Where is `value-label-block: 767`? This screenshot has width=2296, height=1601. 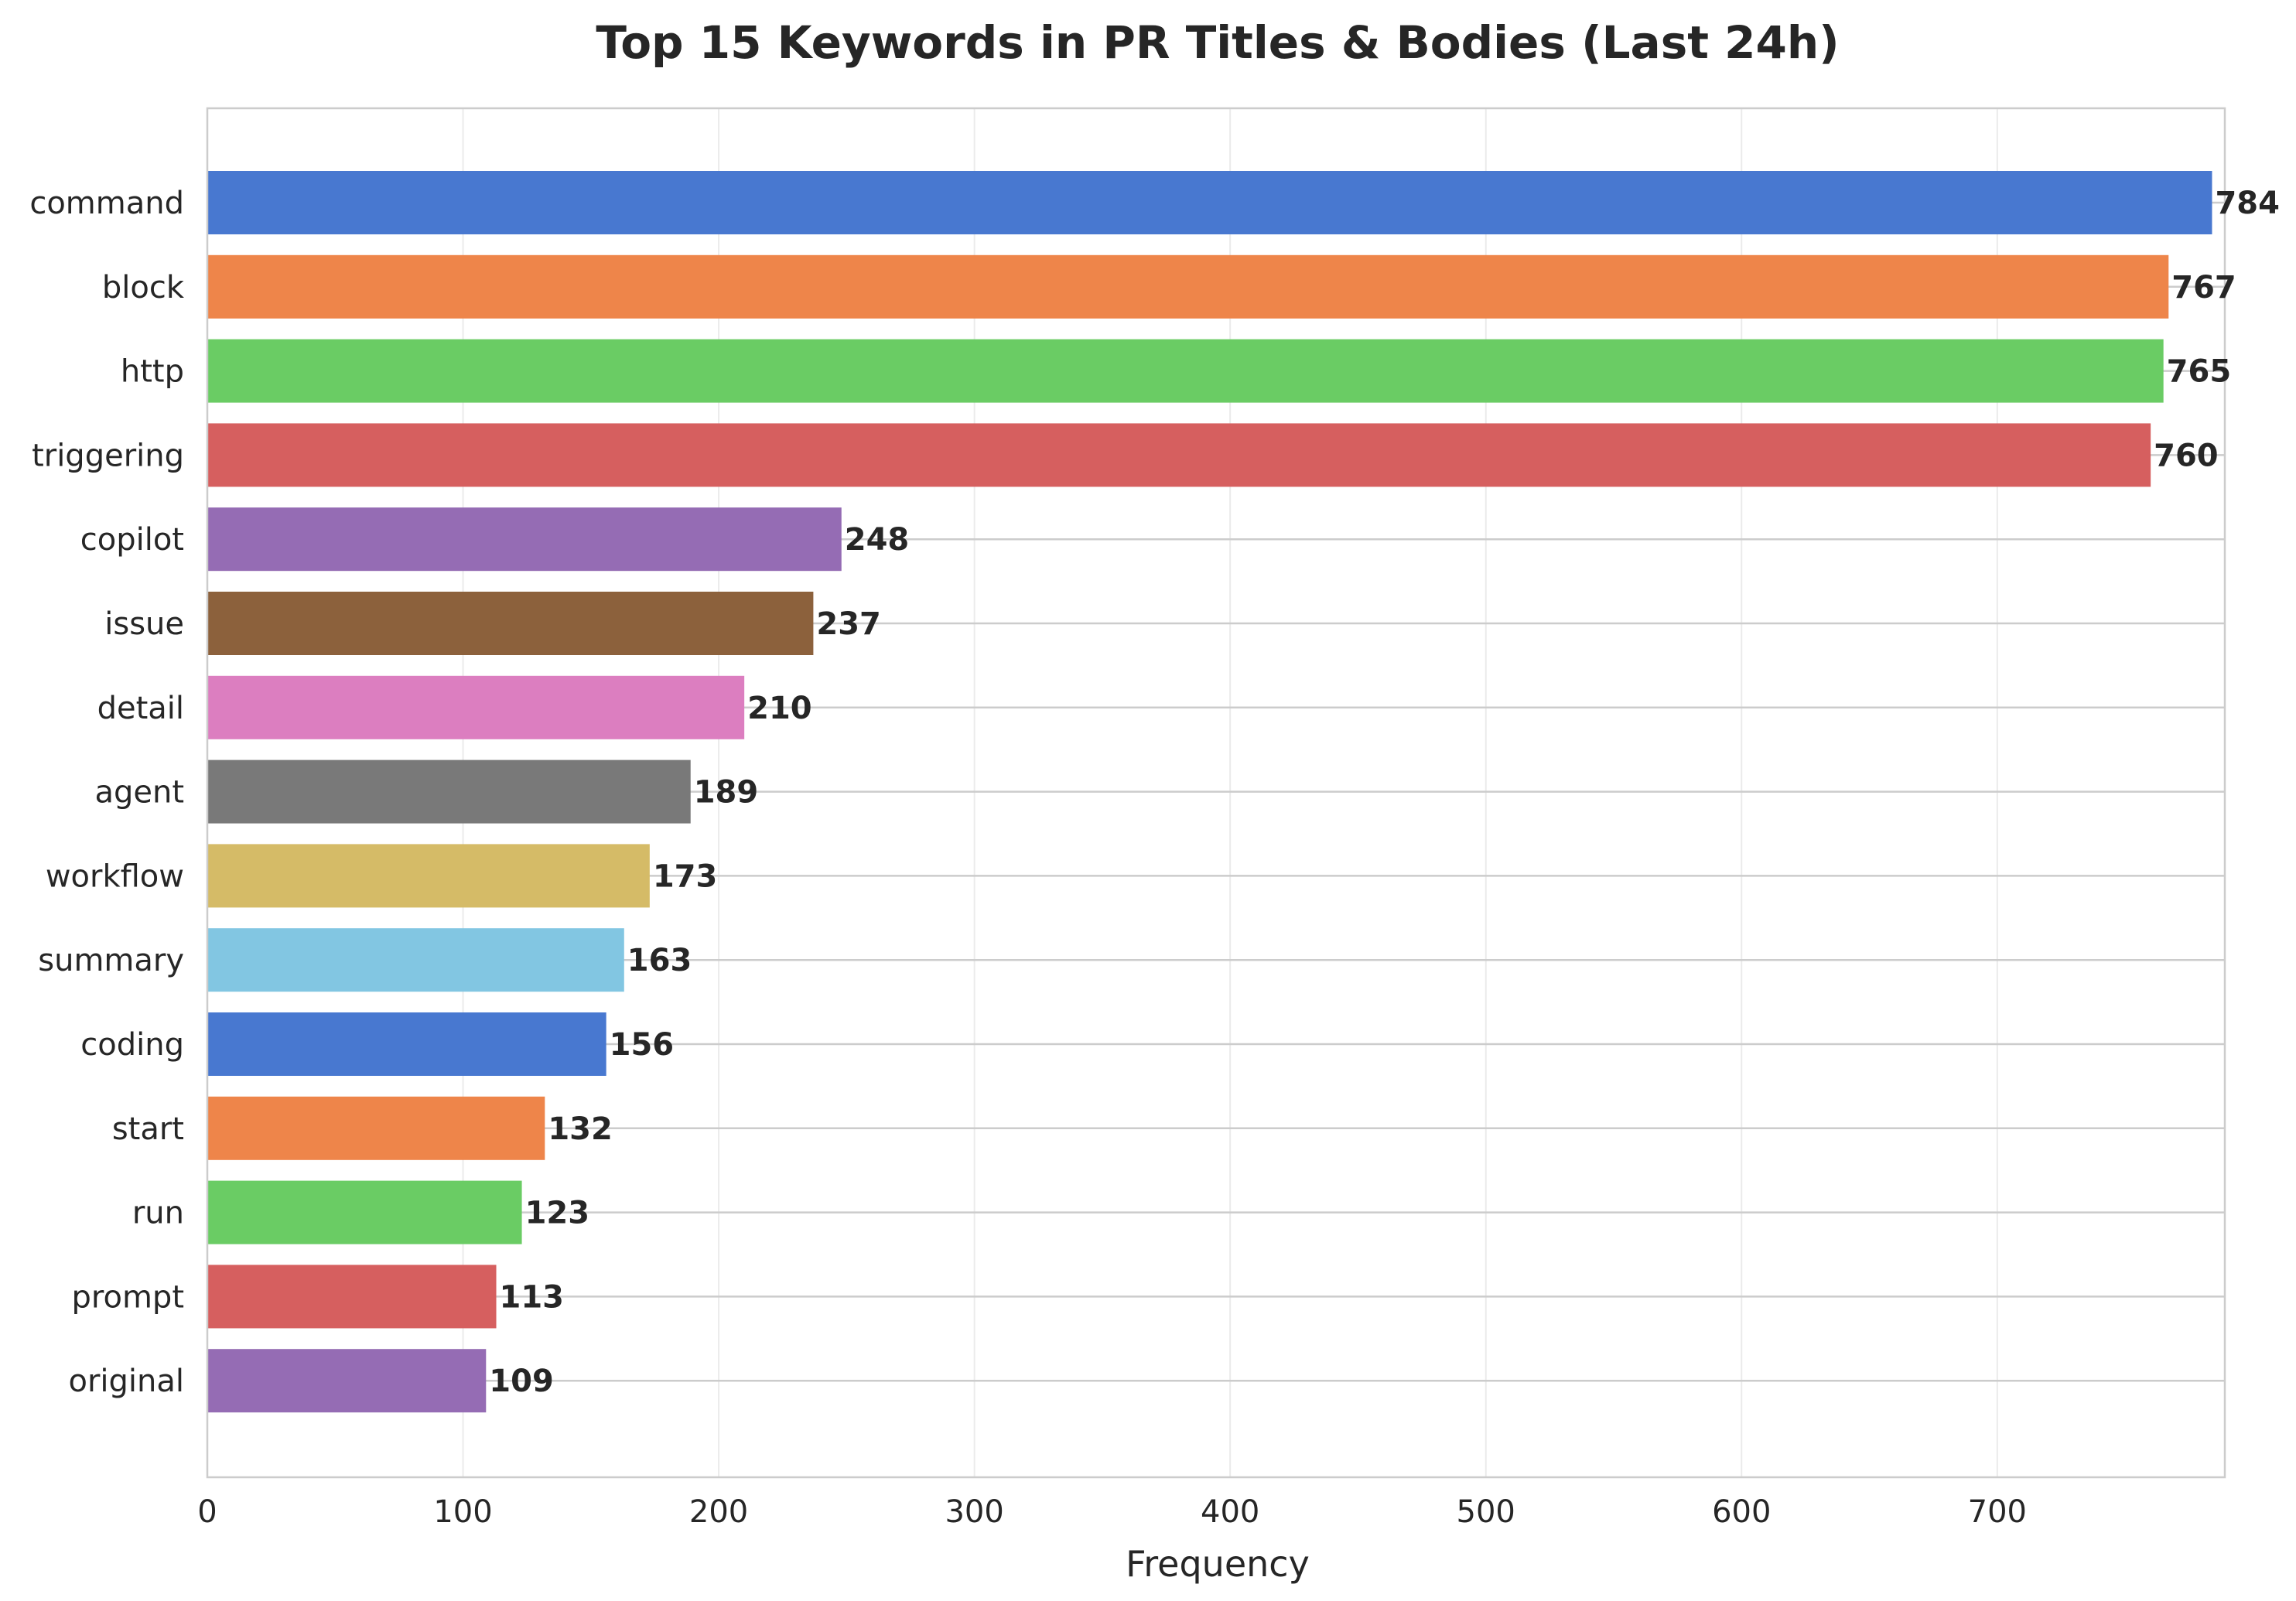
value-label-block: 767 is located at coordinates (2203, 288).